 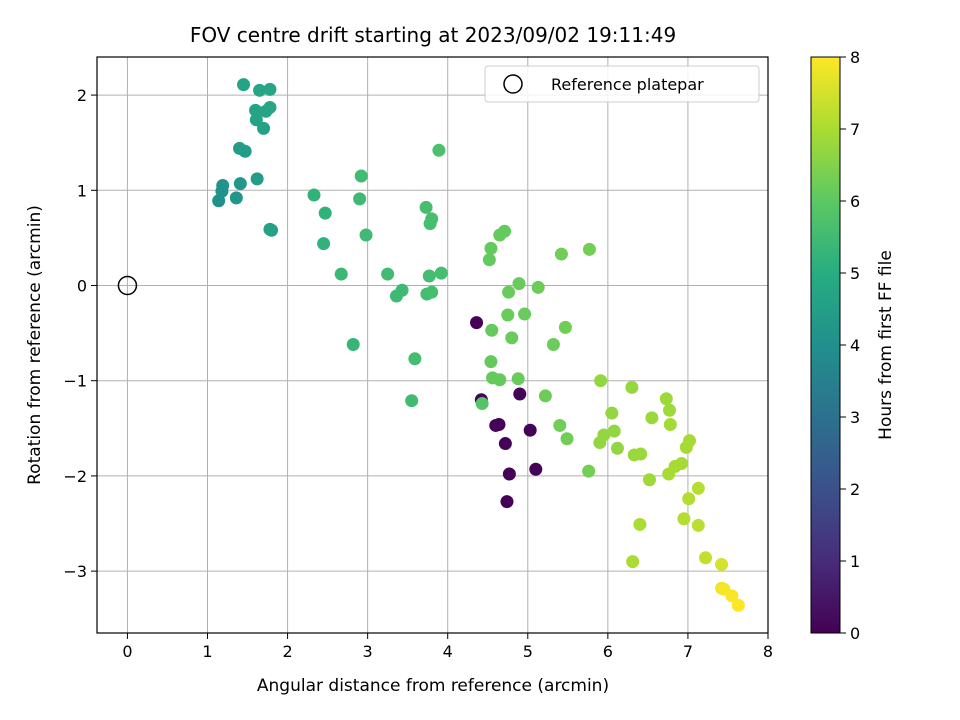 I want to click on y-axis-label: Rotation from reference (arcmin), so click(x=35, y=345).